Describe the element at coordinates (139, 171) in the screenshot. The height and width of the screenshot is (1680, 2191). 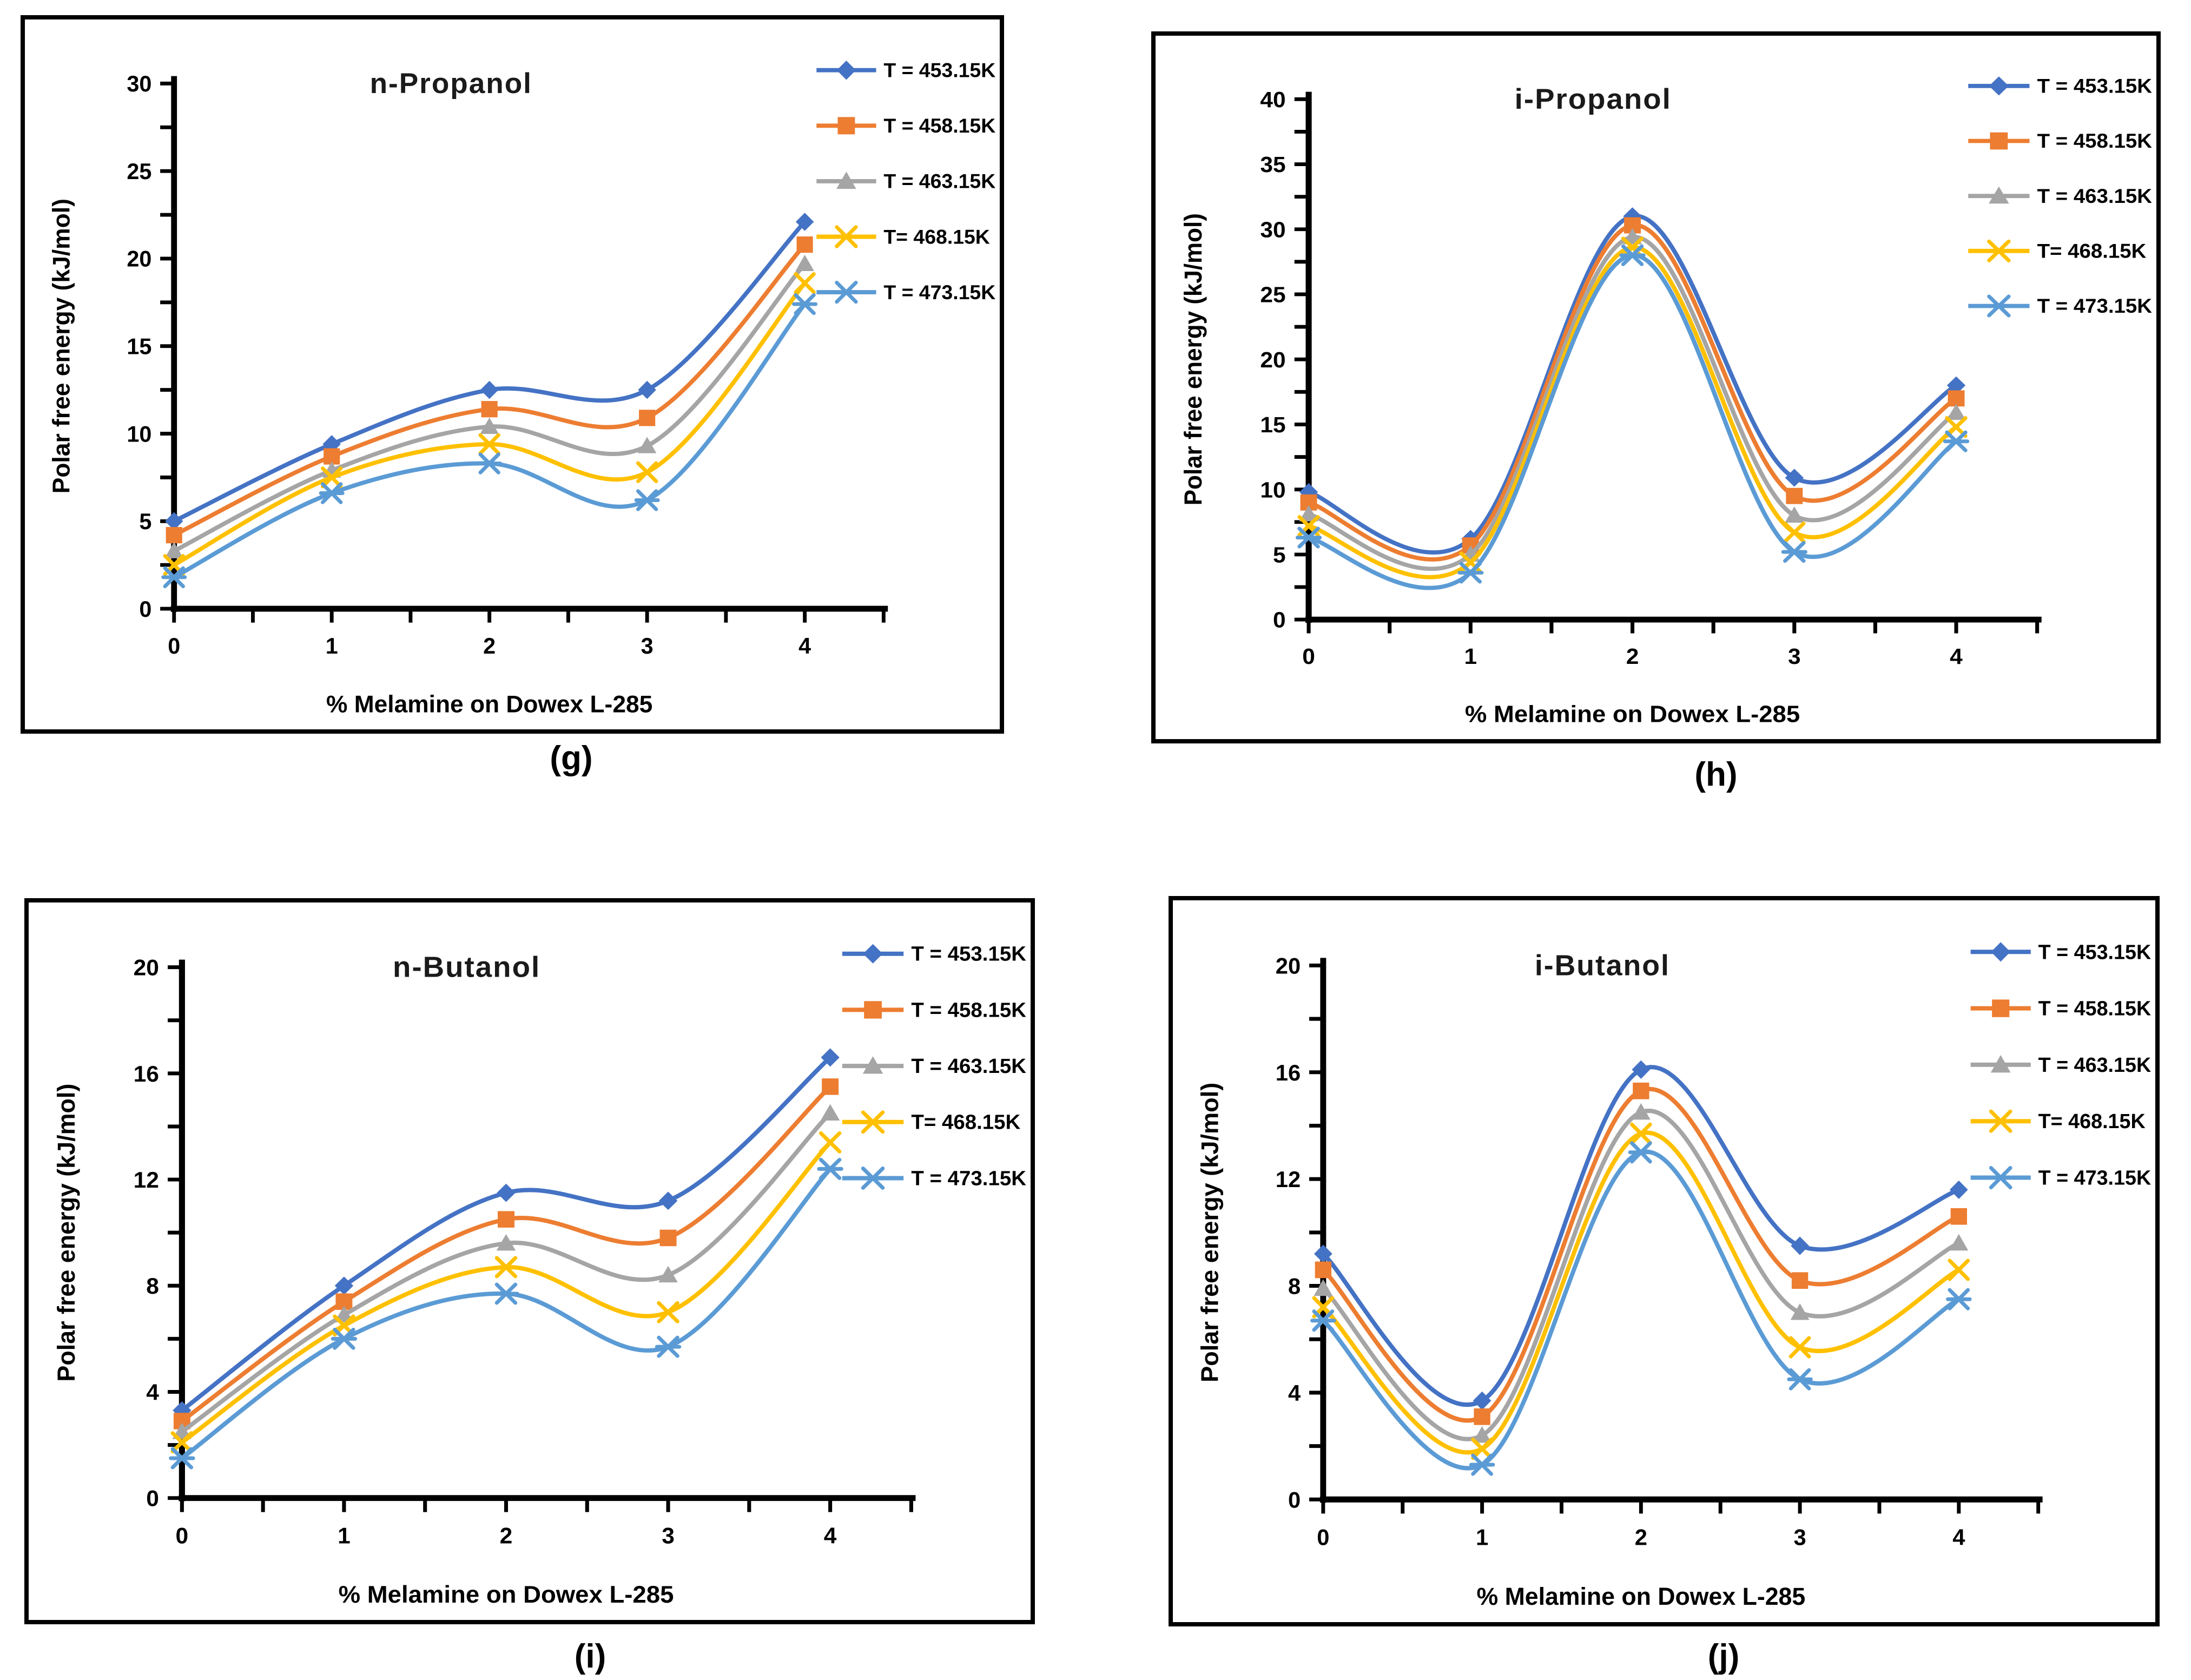
I see `svg-text: 25` at that location.